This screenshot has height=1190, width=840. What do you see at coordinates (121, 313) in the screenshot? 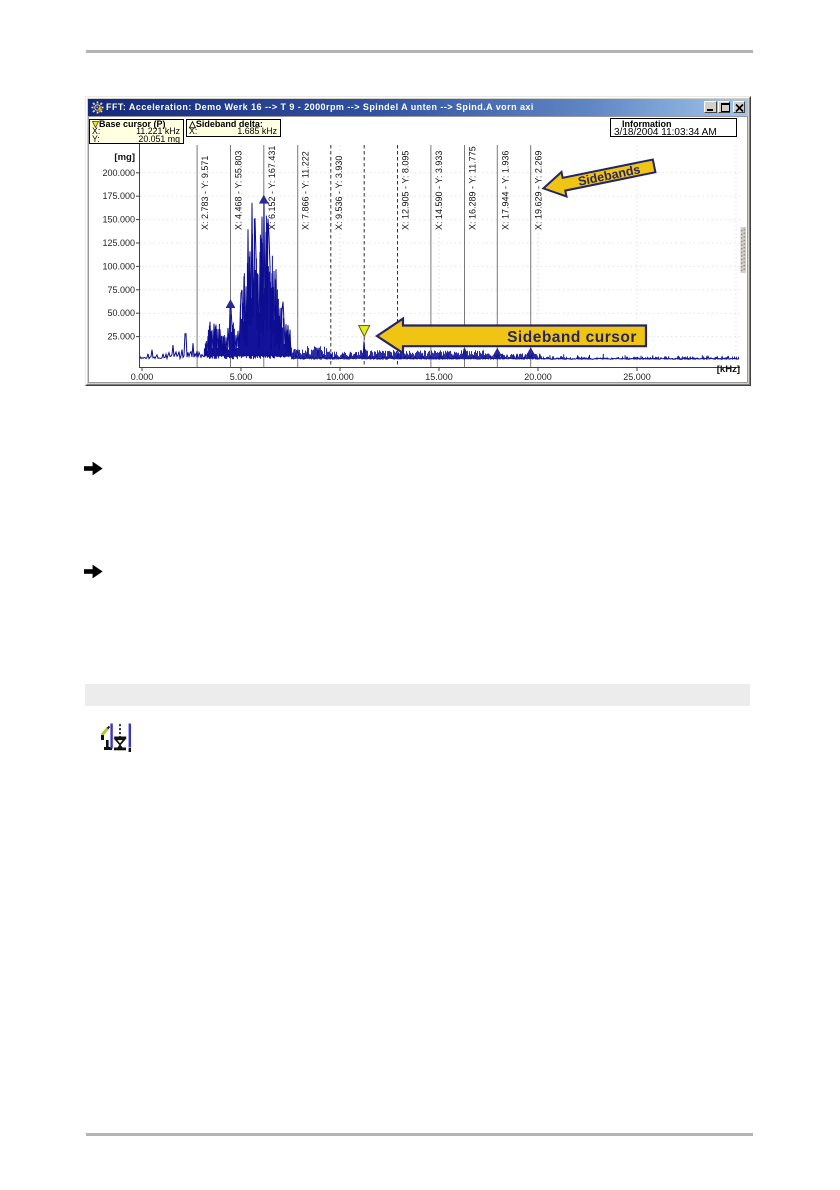
I see `svg-text: 50.000` at bounding box center [121, 313].